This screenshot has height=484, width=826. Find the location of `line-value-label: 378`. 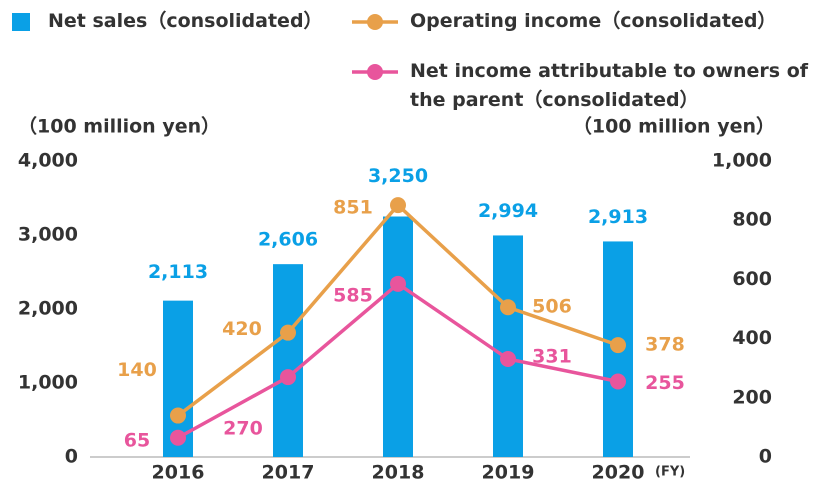

line-value-label: 378 is located at coordinates (665, 345).